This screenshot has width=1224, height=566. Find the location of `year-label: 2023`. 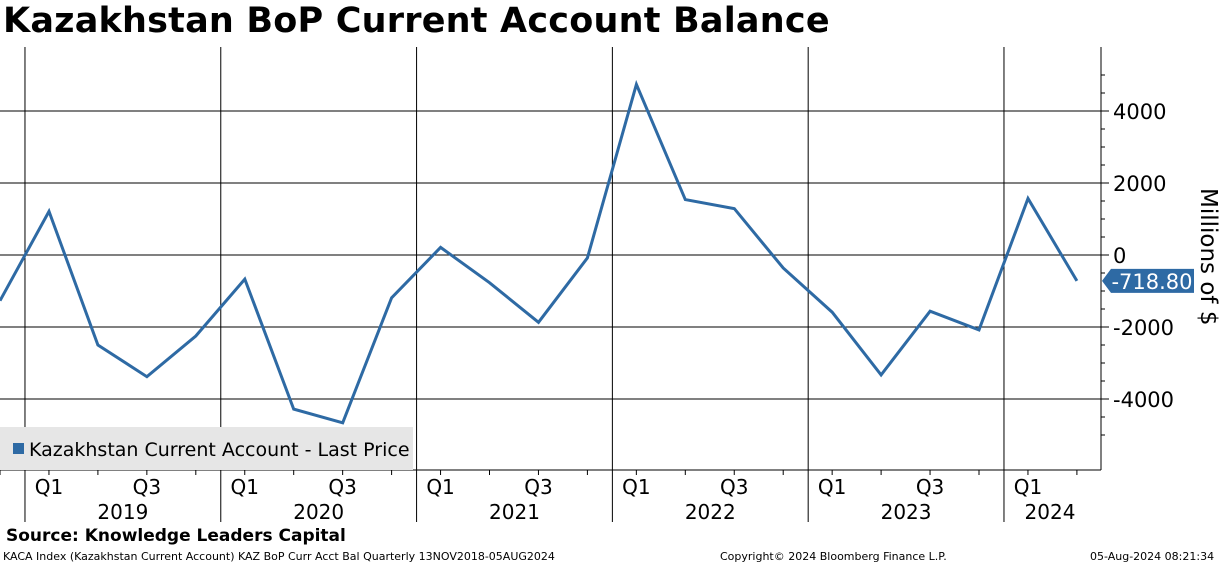

year-label: 2023 is located at coordinates (906, 512).